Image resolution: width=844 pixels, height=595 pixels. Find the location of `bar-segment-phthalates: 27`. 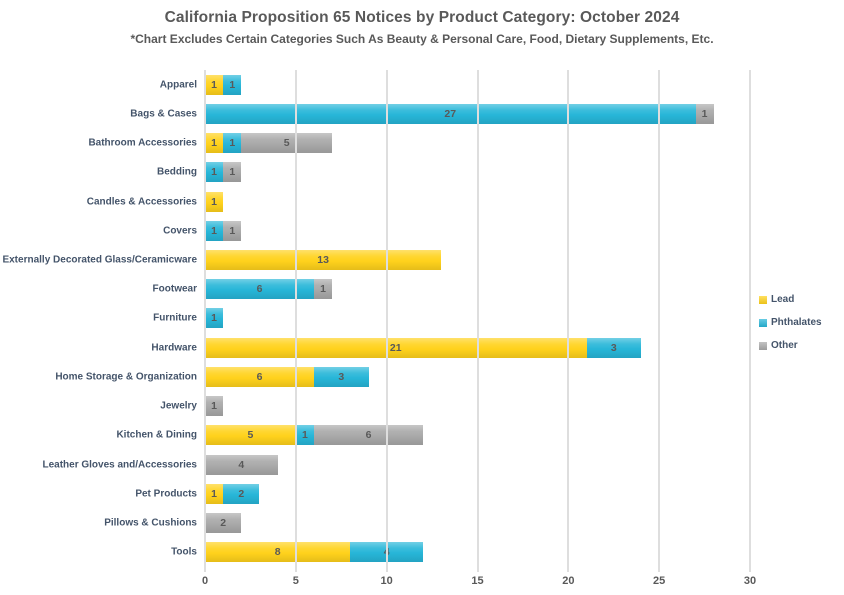

bar-segment-phthalates: 27 is located at coordinates (450, 113).